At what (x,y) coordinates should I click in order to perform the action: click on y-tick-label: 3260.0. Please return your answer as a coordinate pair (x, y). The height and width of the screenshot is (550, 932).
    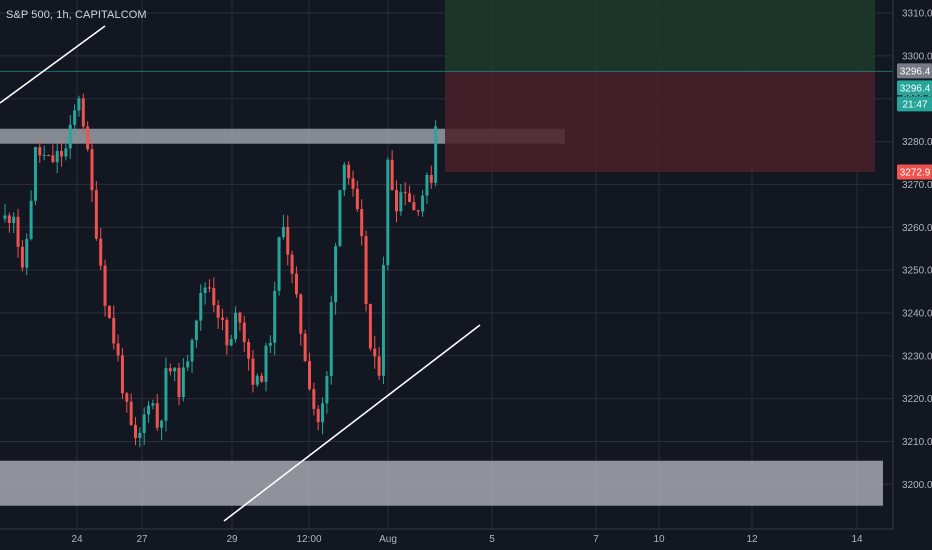
    Looking at the image, I should click on (917, 228).